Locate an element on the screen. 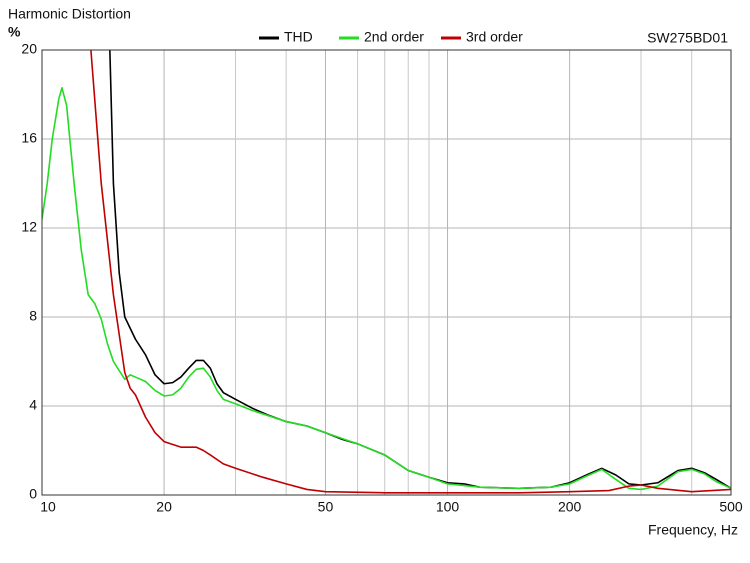 This screenshot has width=750, height=563. y-tick-label: 12 is located at coordinates (29, 227).